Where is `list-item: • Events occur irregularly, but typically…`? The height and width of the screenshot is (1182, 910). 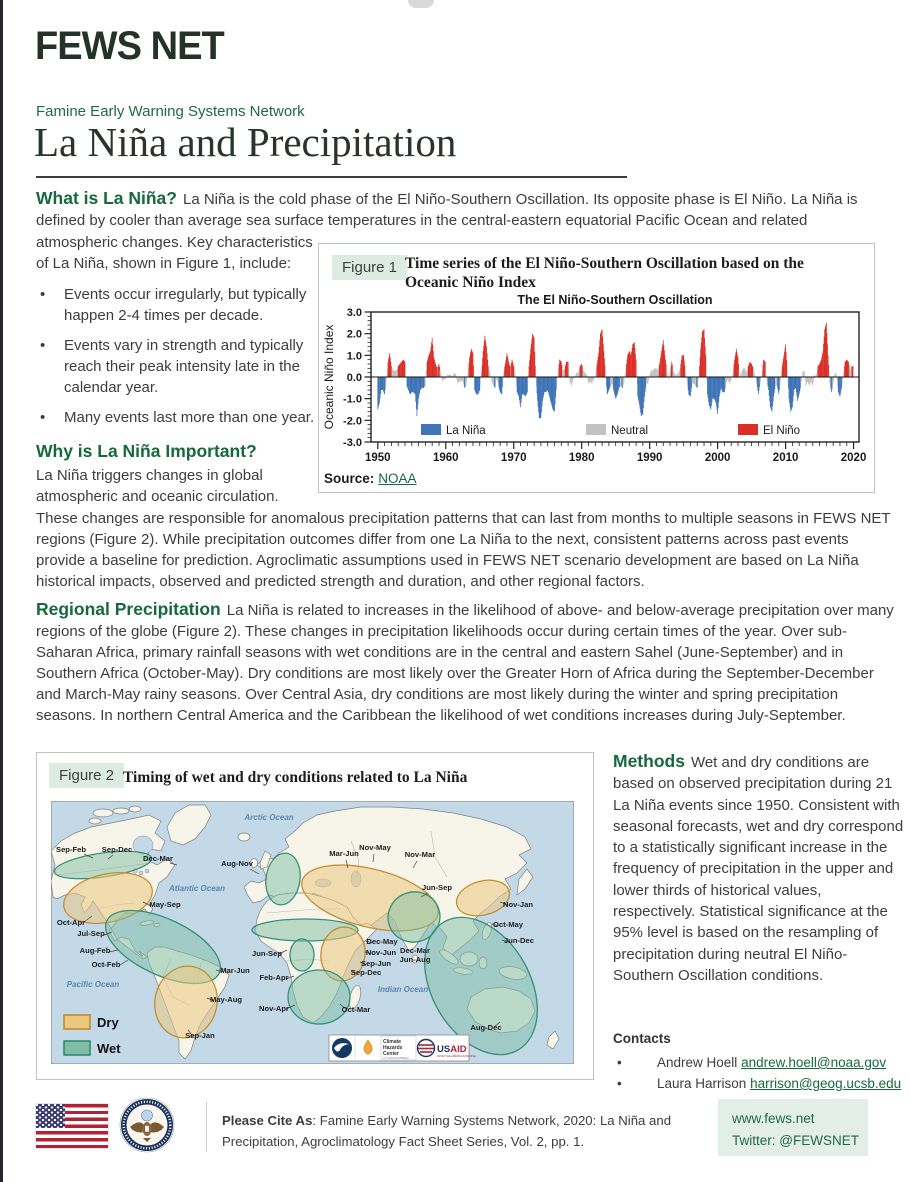 list-item: • Events occur irregularly, but typically… is located at coordinates (173, 305).